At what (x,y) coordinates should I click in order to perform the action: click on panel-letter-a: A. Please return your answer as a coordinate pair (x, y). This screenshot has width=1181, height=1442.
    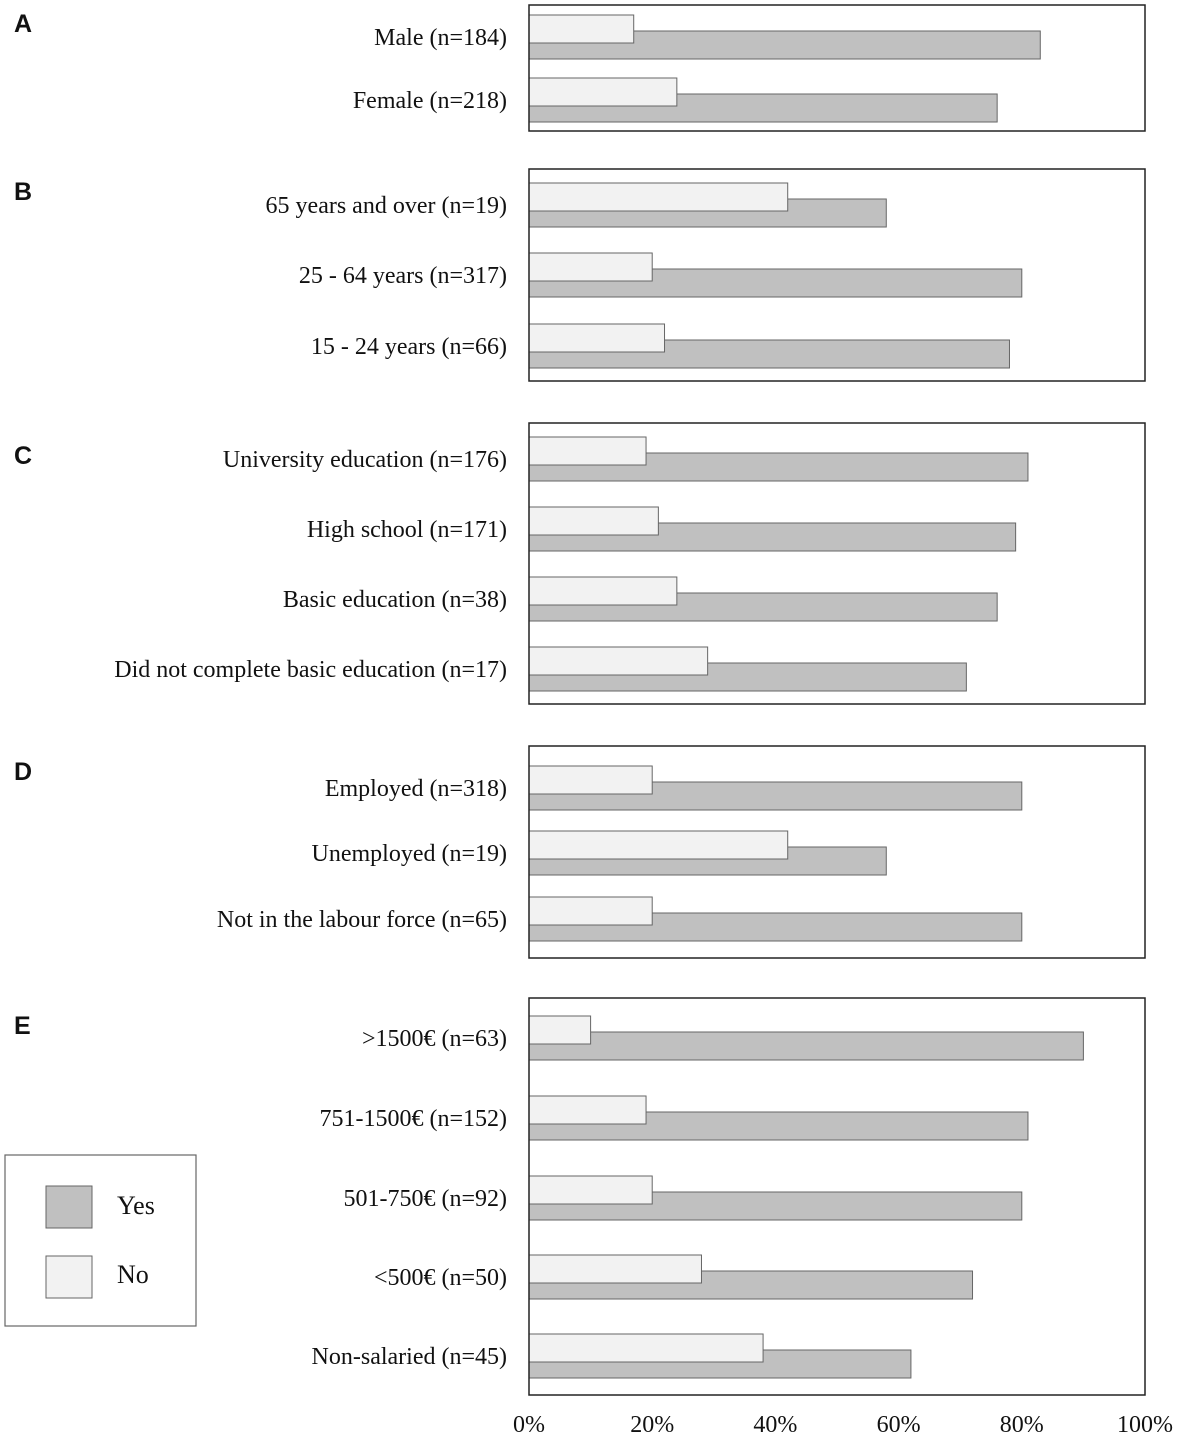
    Looking at the image, I should click on (23, 24).